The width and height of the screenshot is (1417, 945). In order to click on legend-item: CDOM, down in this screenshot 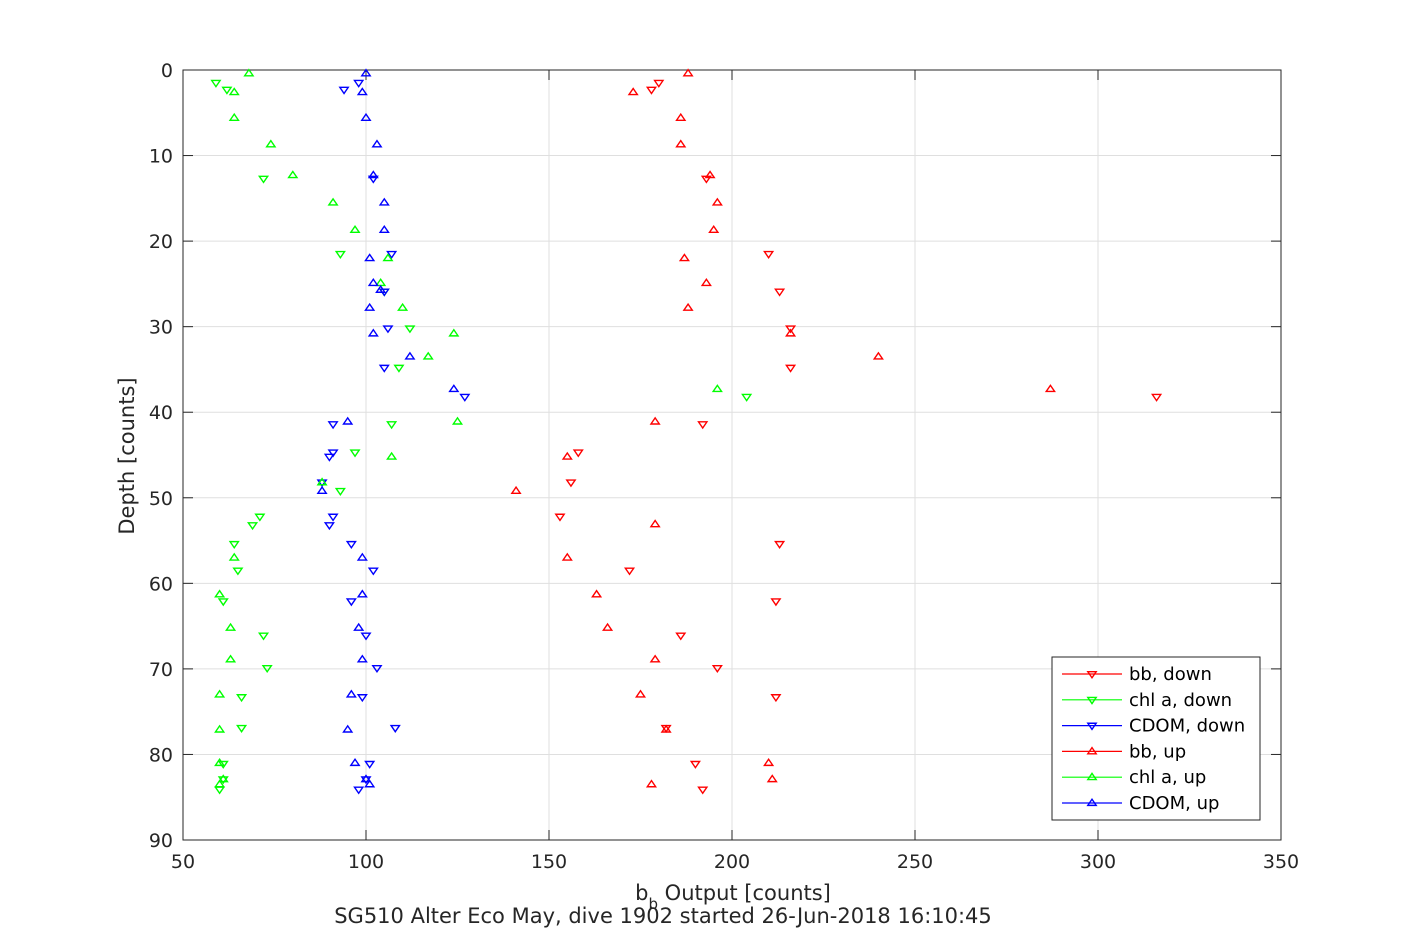, I will do `click(1153, 726)`.